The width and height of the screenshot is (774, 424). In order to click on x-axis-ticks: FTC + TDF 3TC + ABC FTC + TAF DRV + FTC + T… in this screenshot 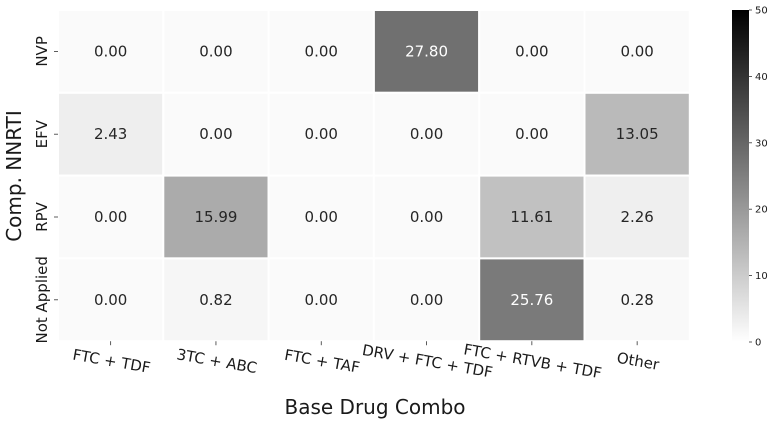, I will do `click(366, 361)`.